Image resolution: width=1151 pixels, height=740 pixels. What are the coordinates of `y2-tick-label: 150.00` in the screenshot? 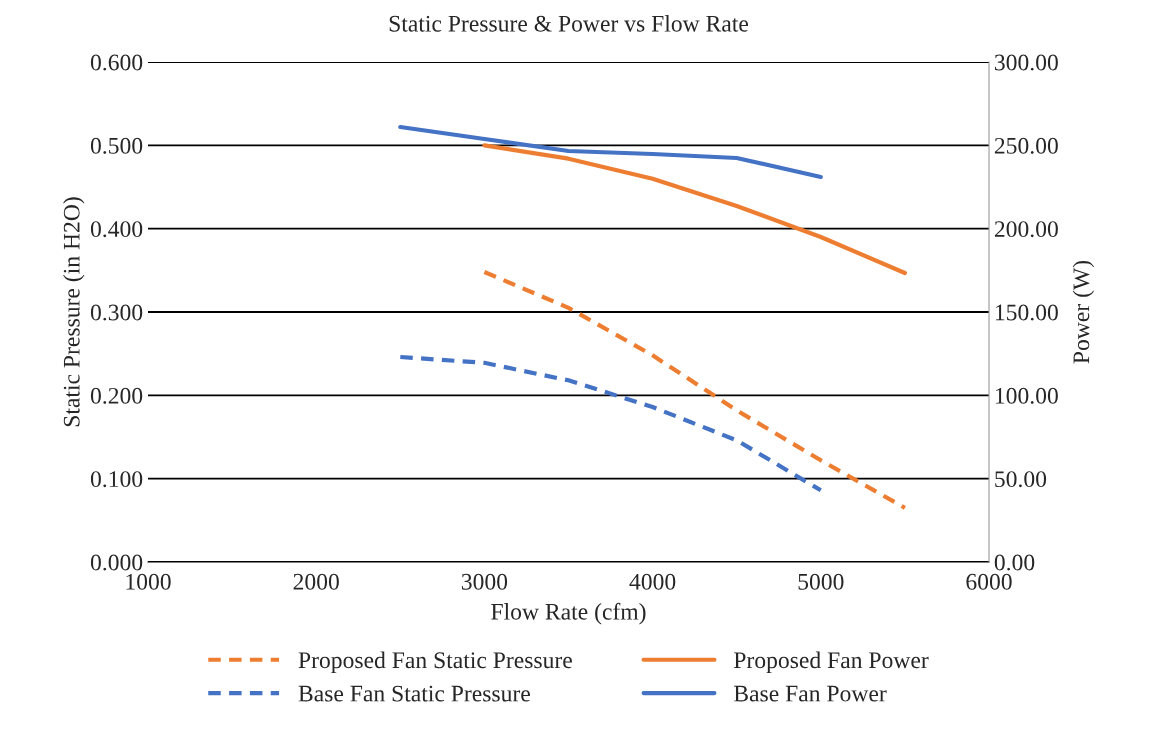 It's located at (1026, 312).